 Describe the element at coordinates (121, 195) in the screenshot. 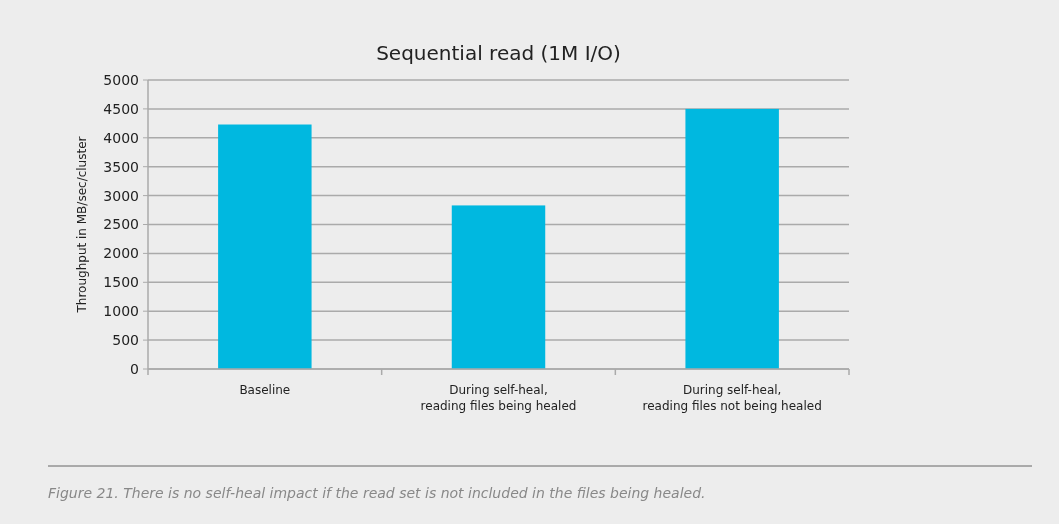

I see `y-tick-label: 3000` at that location.